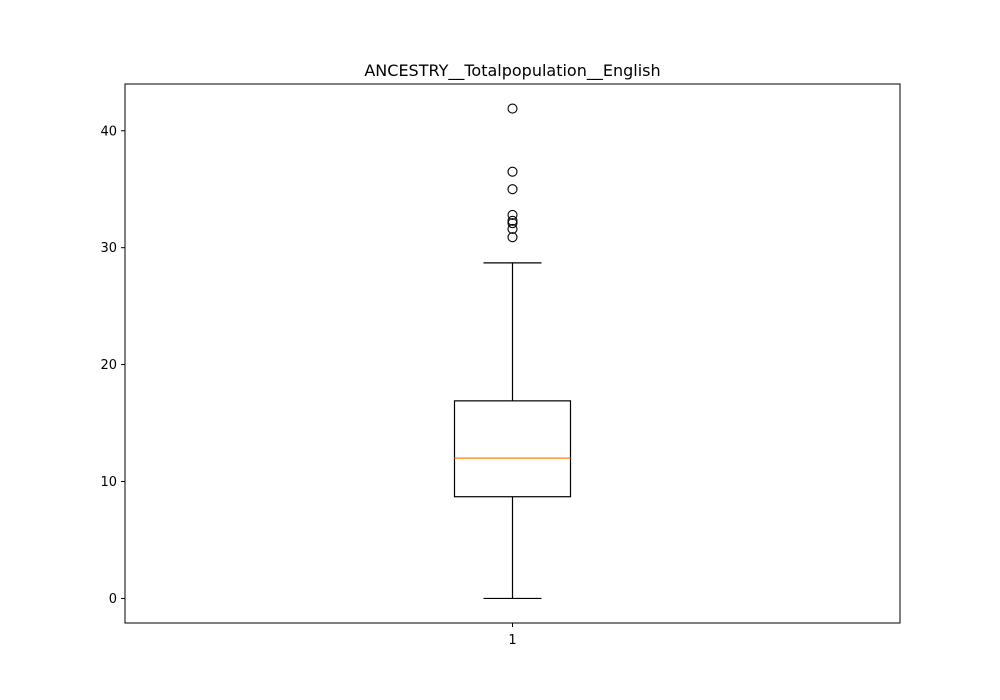  I want to click on y-axis: 0 10 20 30 40, so click(112, 365).